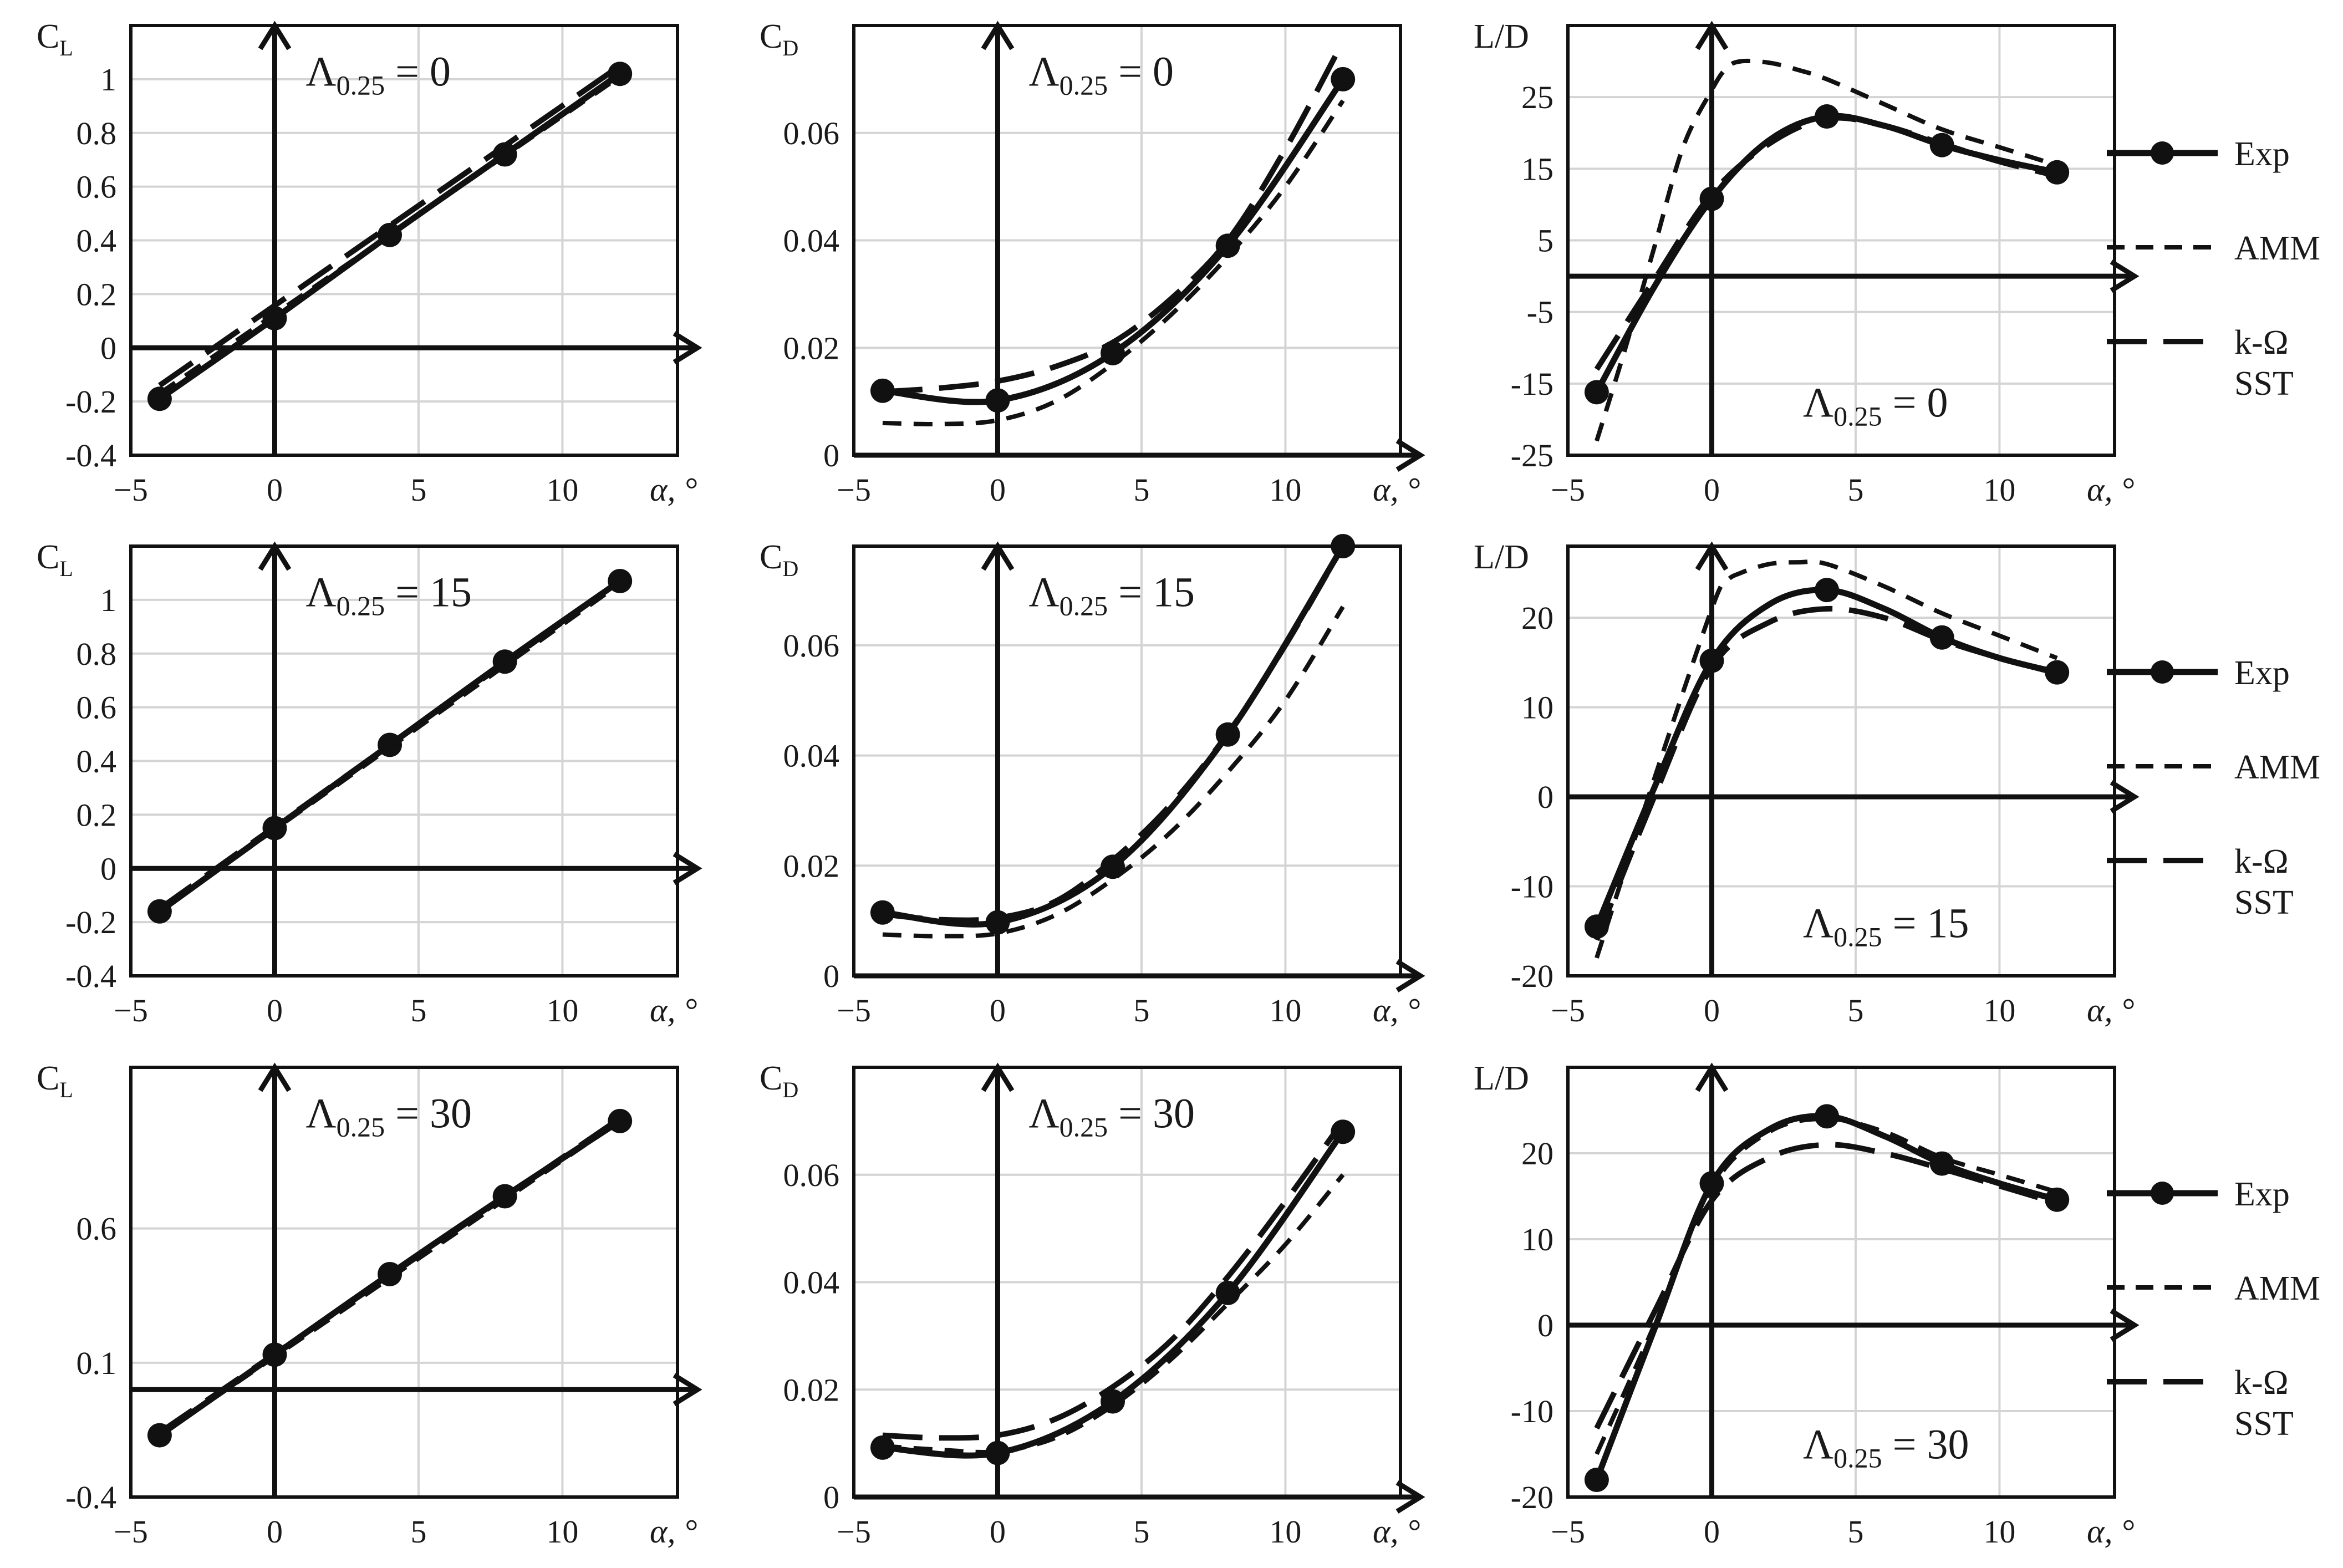  I want to click on y-tick-label: 15, so click(1537, 169).